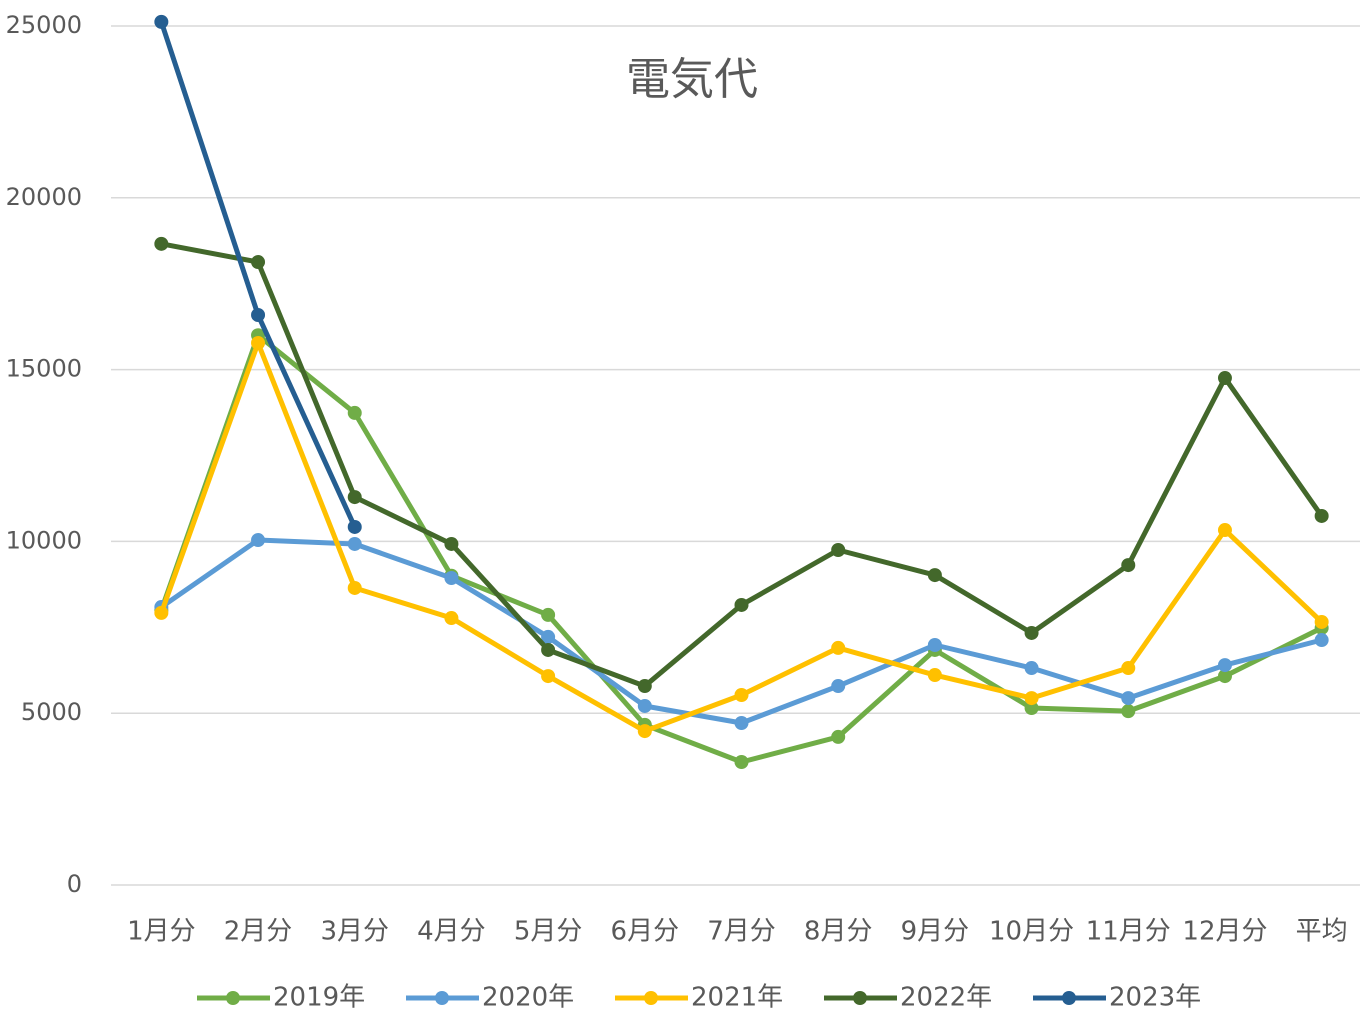 The image size is (1360, 1016). I want to click on x-tick-label: 8月分, so click(838, 932).